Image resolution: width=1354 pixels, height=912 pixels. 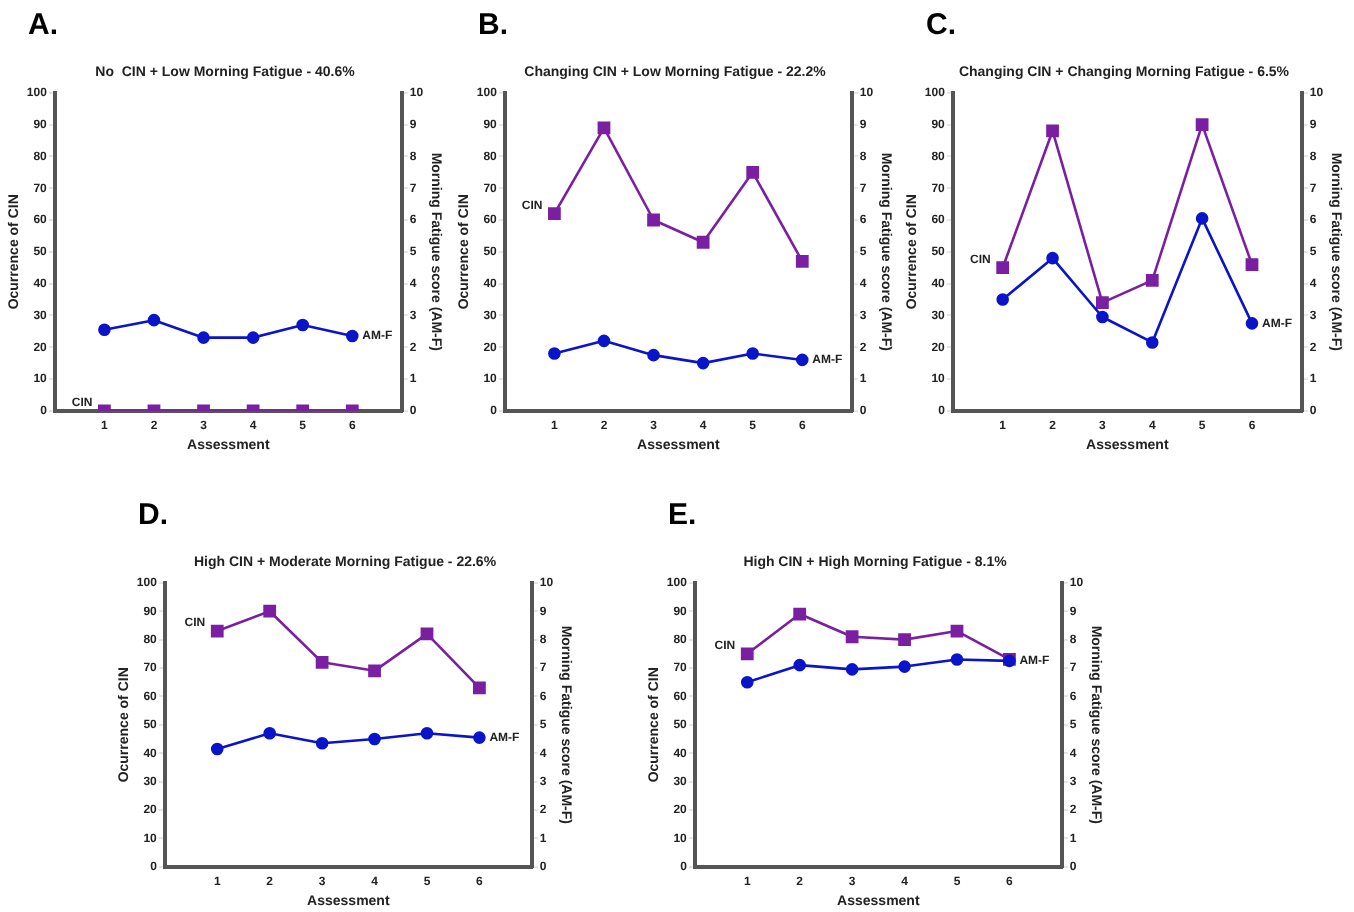 What do you see at coordinates (43, 25) in the screenshot?
I see `text: A.` at bounding box center [43, 25].